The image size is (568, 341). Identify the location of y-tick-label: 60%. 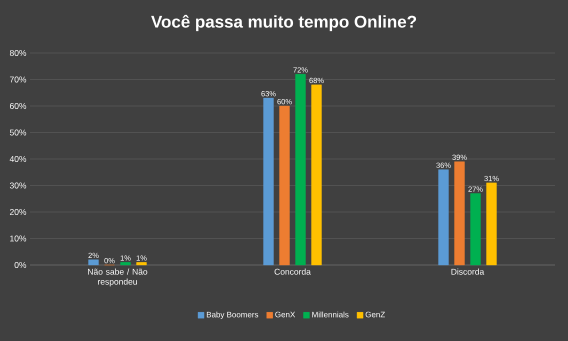
(18, 106).